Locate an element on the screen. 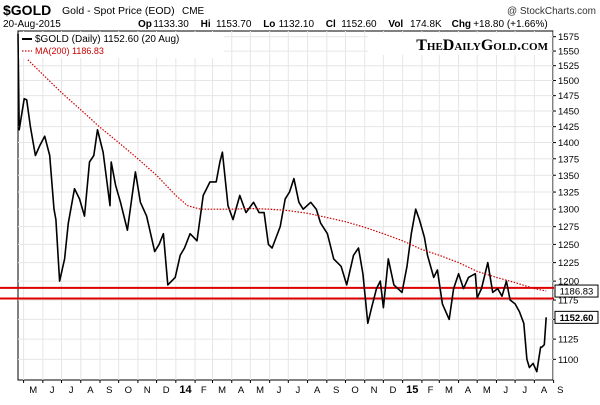  chart-date: 20-Aug-2015 is located at coordinates (32, 24).